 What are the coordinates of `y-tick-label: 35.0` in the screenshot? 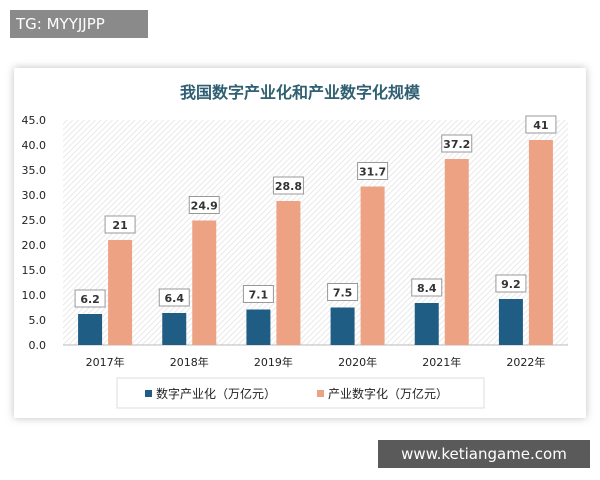 It's located at (34, 170).